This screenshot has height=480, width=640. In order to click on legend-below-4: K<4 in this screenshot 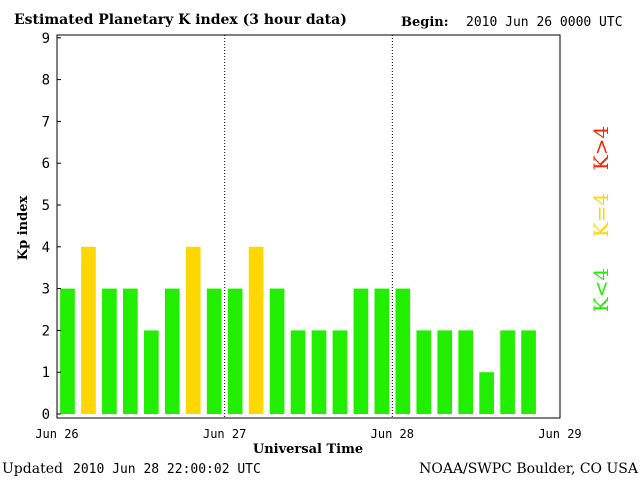, I will do `click(601, 290)`.